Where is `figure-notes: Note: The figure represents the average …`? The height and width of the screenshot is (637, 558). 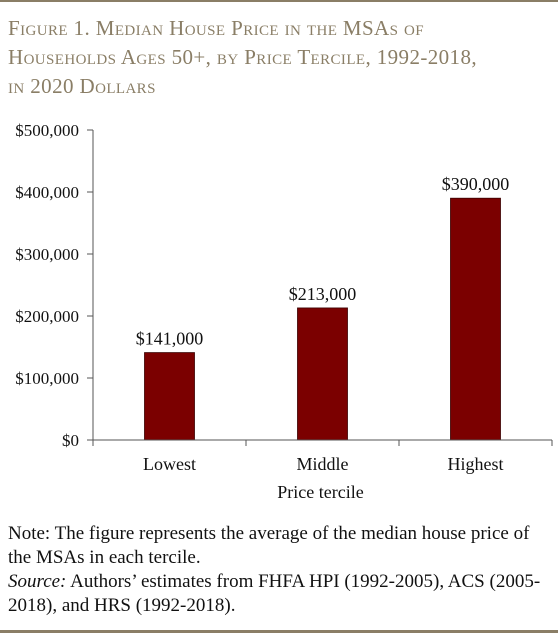
figure-notes: Note: The figure represents the average … is located at coordinates (280, 570).